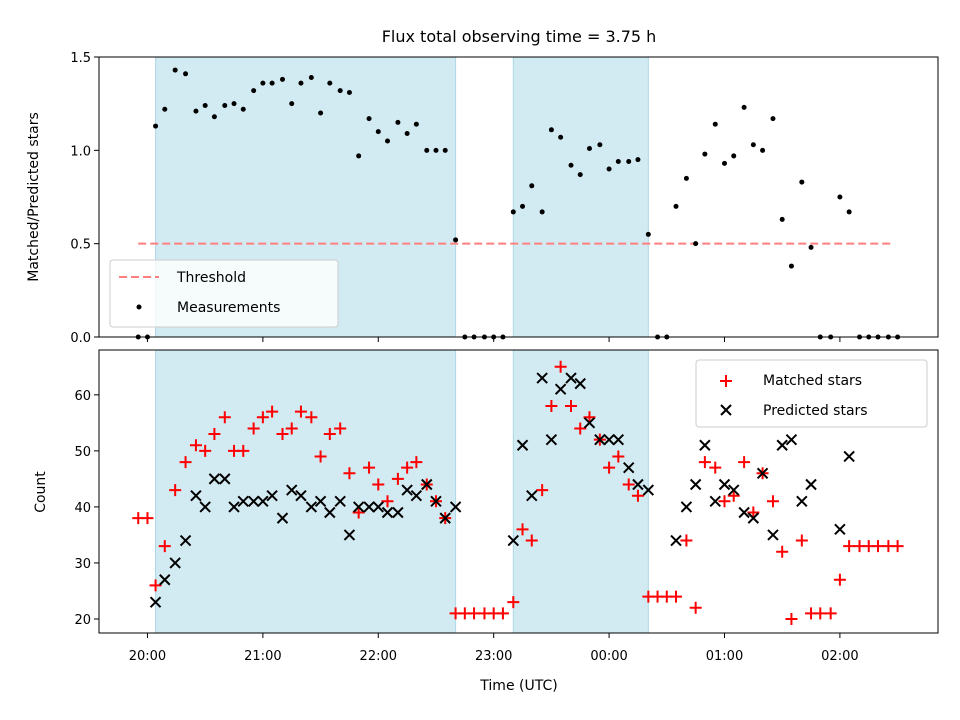 This screenshot has width=960, height=720. What do you see at coordinates (228, 308) in the screenshot?
I see `legend-measurements-label: Measurements` at bounding box center [228, 308].